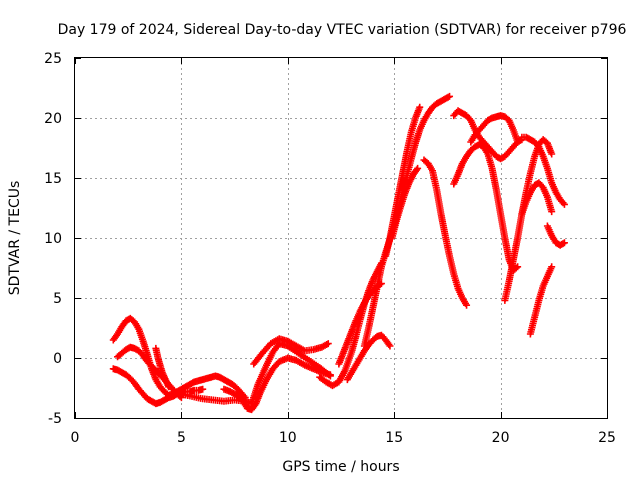 The image size is (640, 480). What do you see at coordinates (75, 438) in the screenshot?
I see `x-tick-label: 0` at bounding box center [75, 438].